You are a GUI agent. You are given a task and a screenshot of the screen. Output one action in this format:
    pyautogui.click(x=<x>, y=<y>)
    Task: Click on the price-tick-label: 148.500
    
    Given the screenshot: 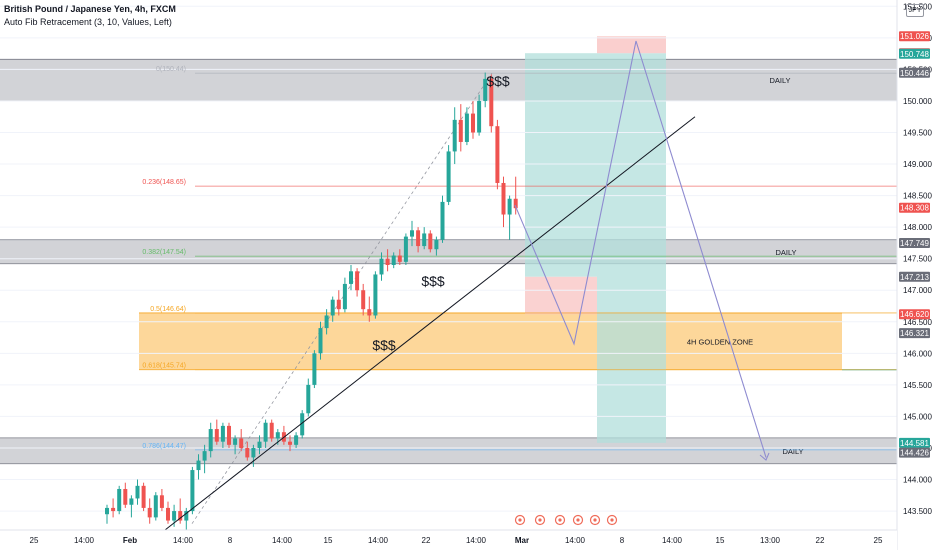 What is the action you would take?
    pyautogui.click(x=917, y=196)
    